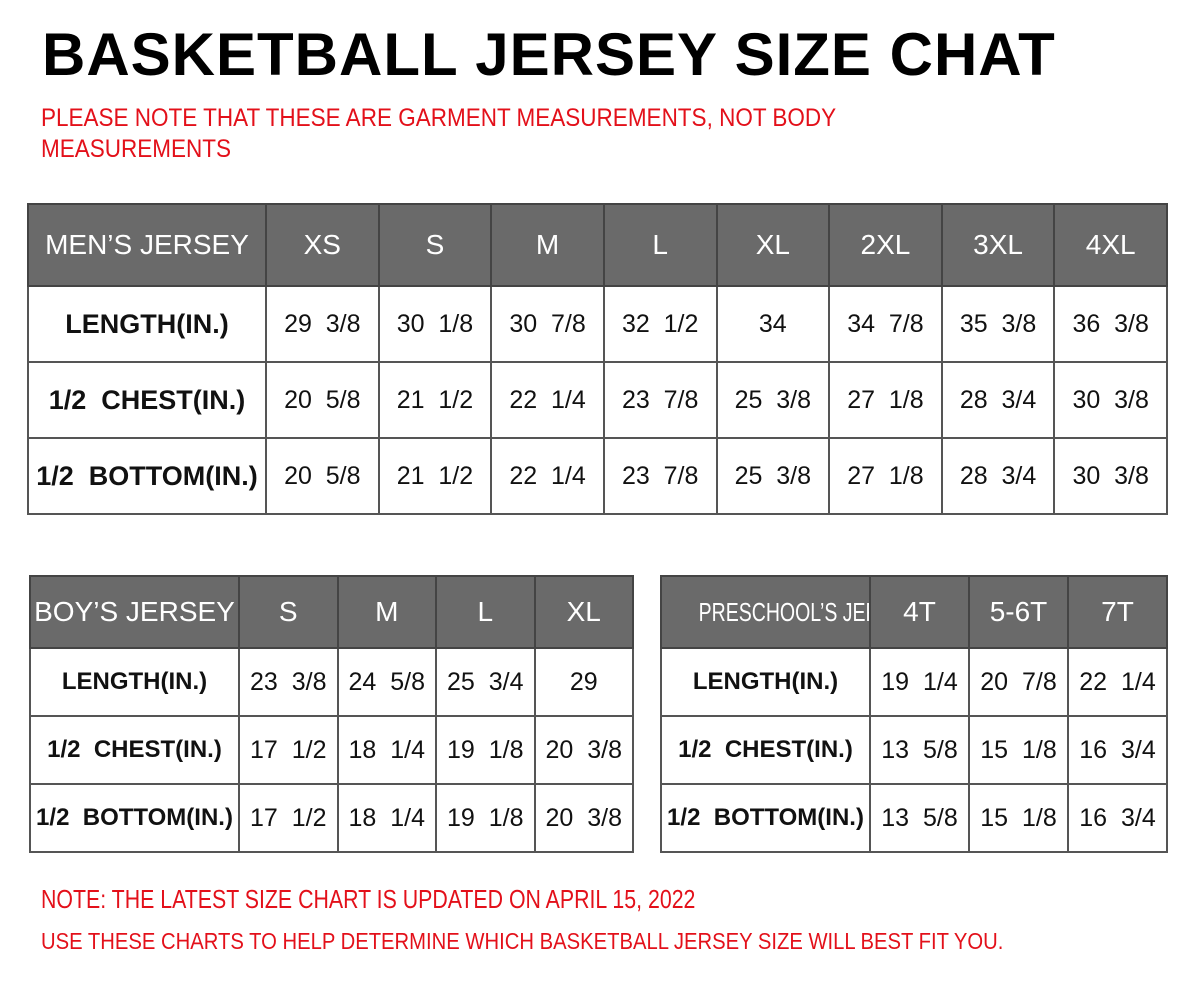  I want to click on measurement-value-cell: 24 5/8, so click(386, 682).